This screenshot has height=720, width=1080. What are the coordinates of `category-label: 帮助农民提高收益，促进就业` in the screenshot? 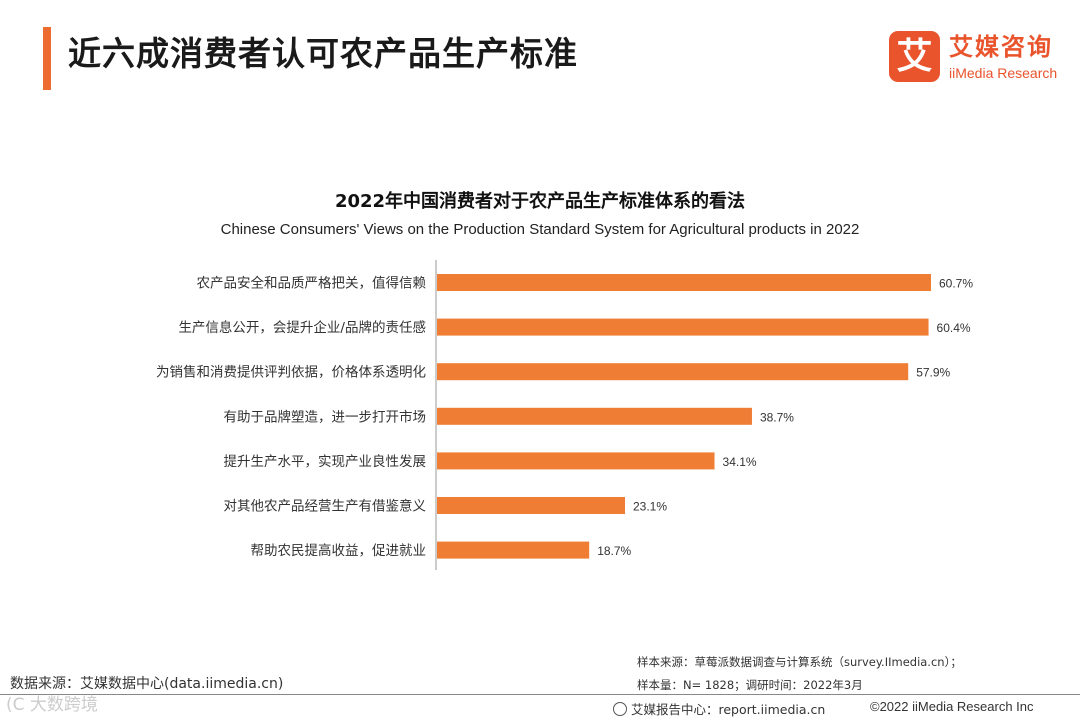 It's located at (339, 550).